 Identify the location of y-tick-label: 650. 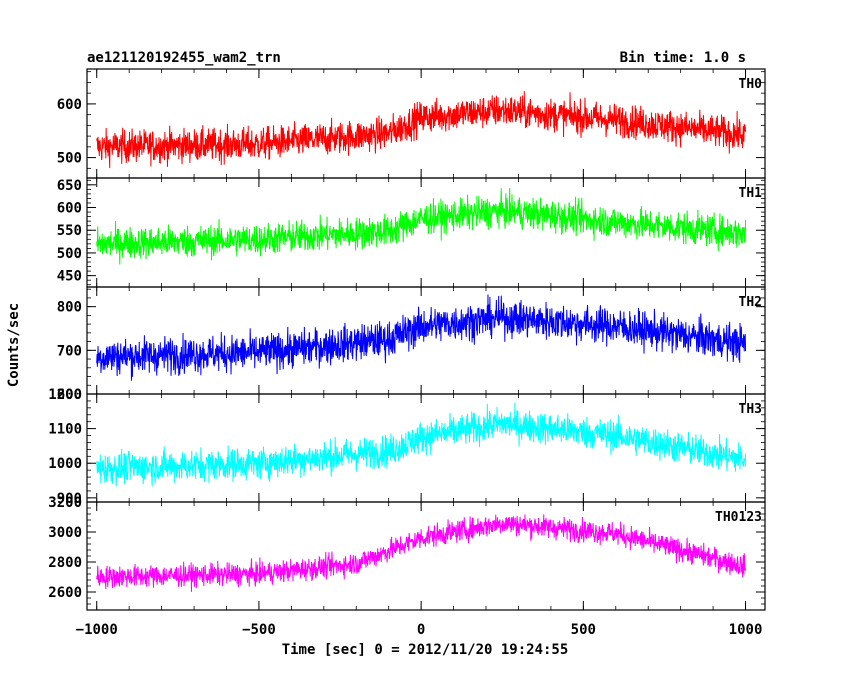
(69, 186).